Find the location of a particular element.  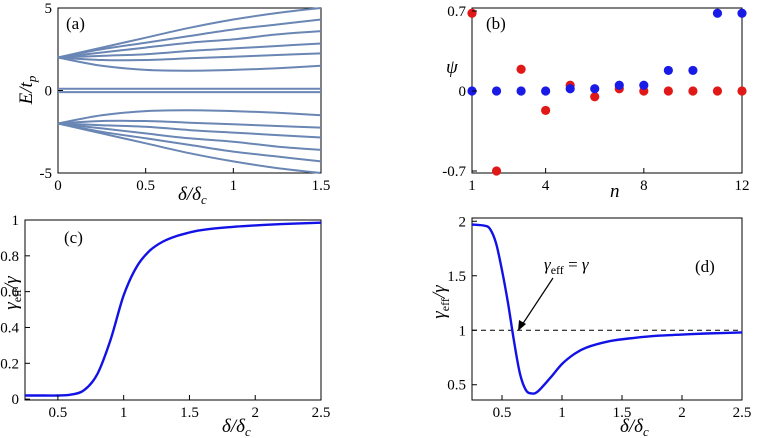

panel-b-label: (b) is located at coordinates (496, 23).